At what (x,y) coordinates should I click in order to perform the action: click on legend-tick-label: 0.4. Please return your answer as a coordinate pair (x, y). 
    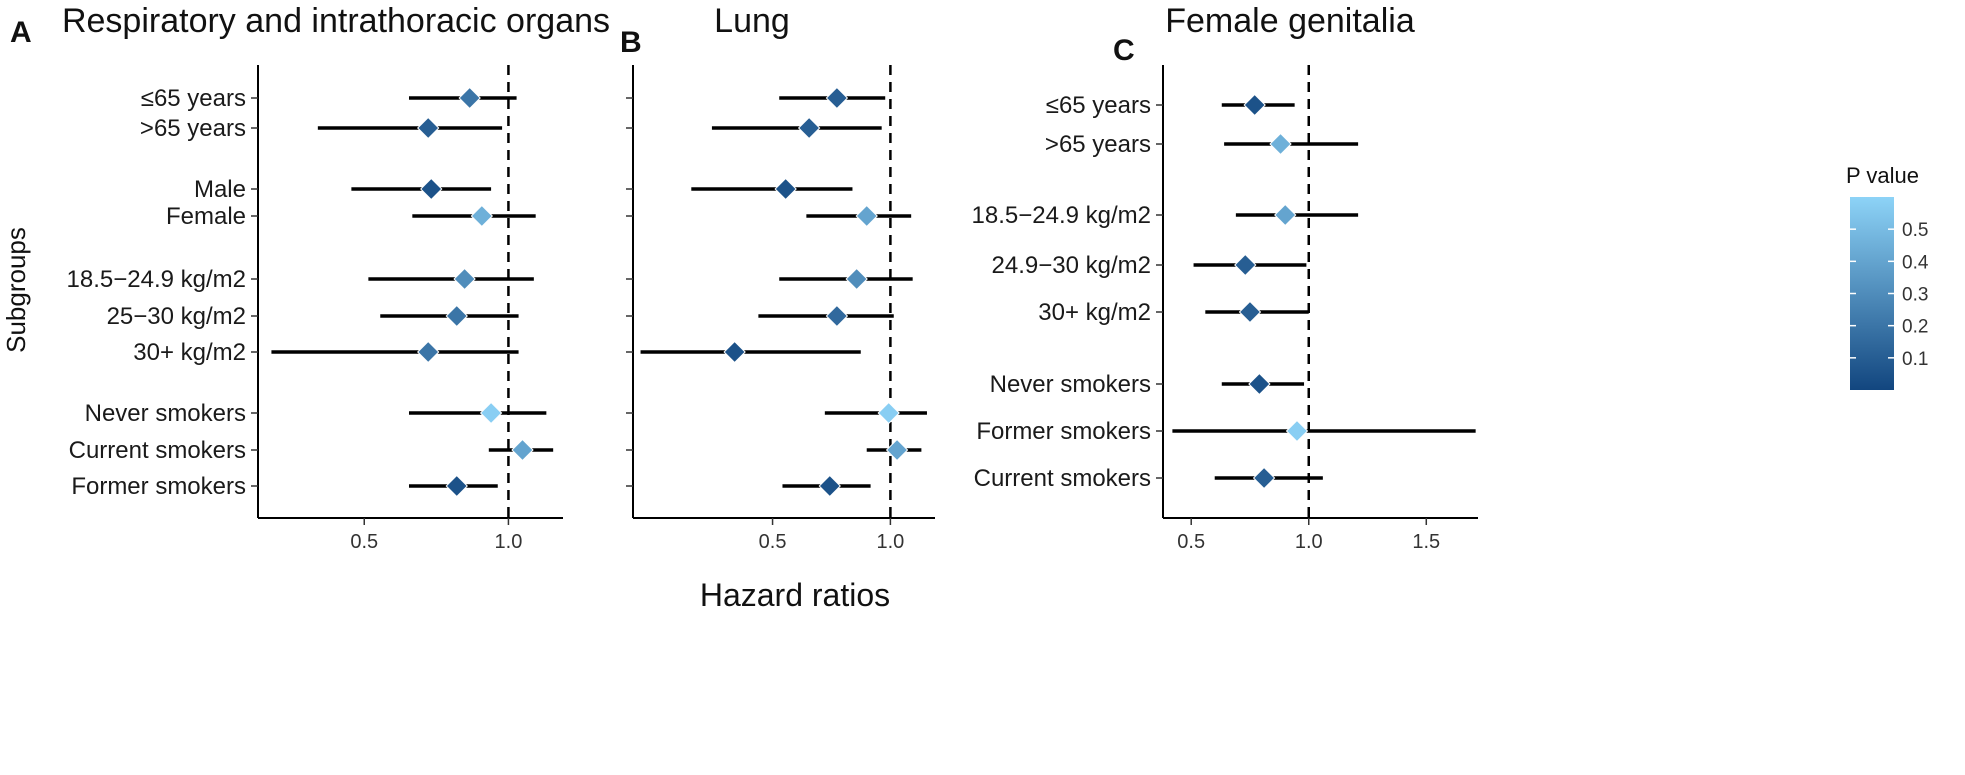
    Looking at the image, I should click on (1915, 262).